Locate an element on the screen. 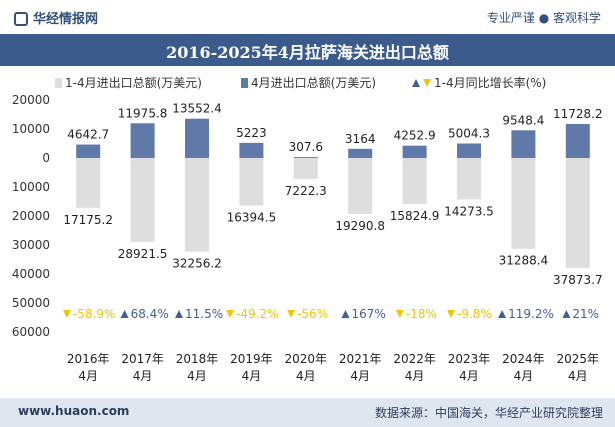  label-monthly: 307.6 is located at coordinates (306, 147).